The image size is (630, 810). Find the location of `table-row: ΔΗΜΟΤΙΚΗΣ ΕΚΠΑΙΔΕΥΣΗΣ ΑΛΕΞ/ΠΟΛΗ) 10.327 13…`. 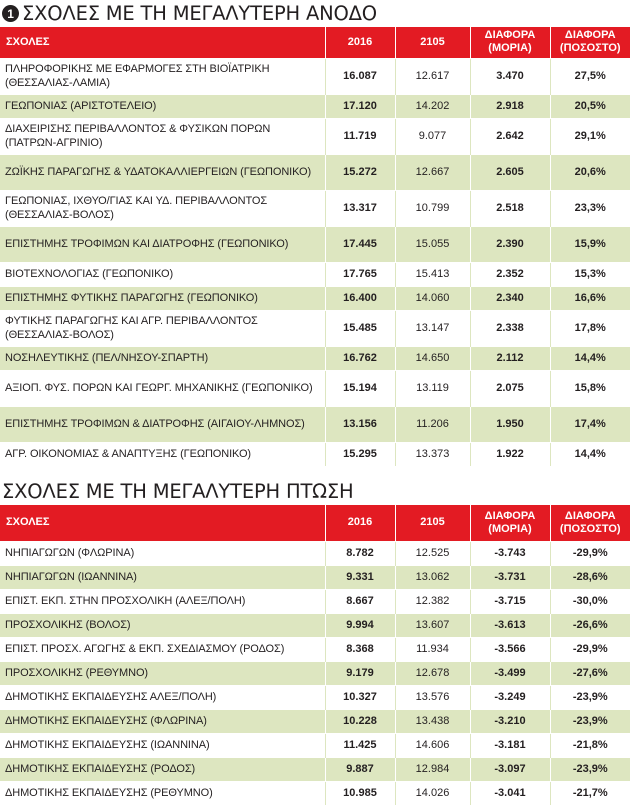

table-row: ΔΗΜΟΤΙΚΗΣ ΕΚΠΑΙΔΕΥΣΗΣ ΑΛΕΞ/ΠΟΛΗ) 10.327 13… is located at coordinates (315, 696).